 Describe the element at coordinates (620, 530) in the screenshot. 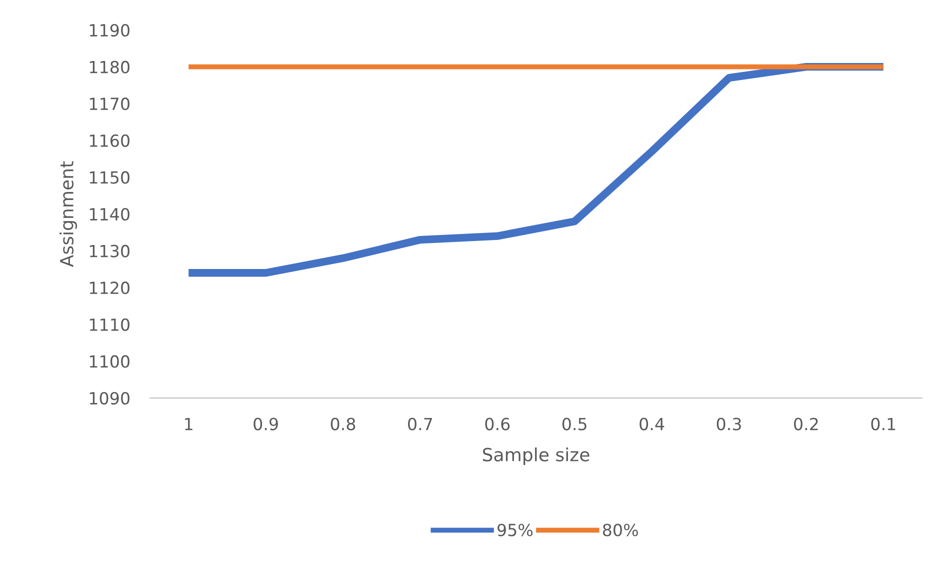

I see `legend-label: 80%` at that location.